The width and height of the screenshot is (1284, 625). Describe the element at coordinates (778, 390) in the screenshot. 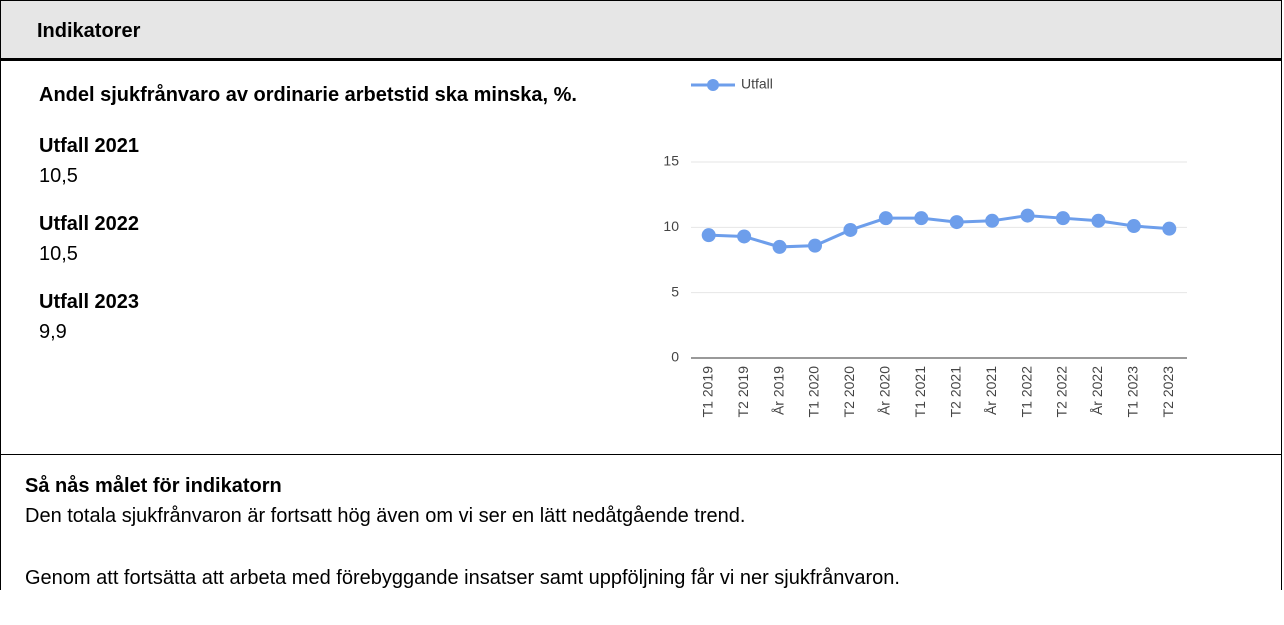

I see `x-tick-label: År 2019` at that location.